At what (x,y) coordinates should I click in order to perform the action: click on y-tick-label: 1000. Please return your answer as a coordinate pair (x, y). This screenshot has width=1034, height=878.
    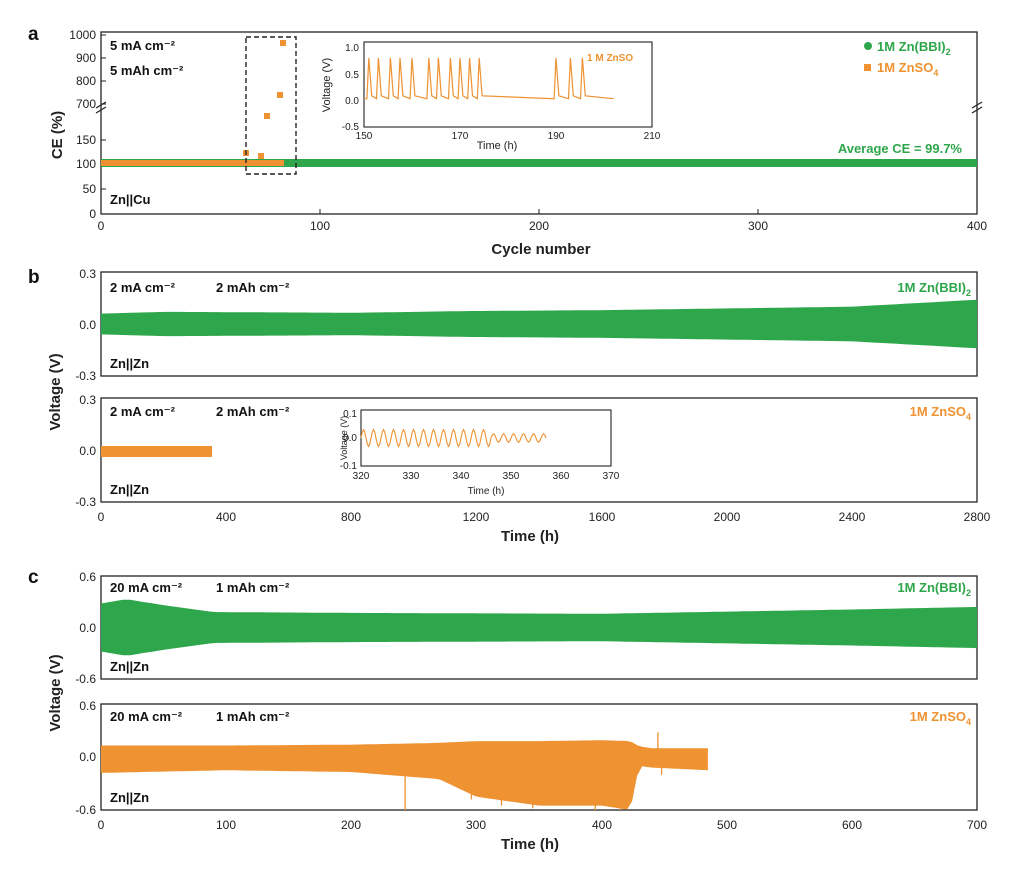
    Looking at the image, I should click on (82, 35).